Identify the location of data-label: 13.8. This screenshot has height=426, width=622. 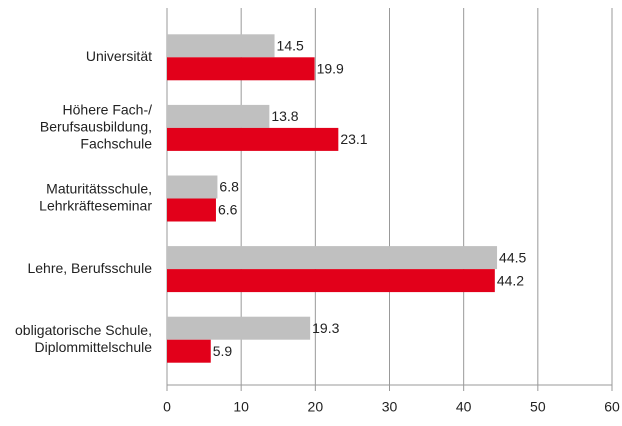
(284, 116).